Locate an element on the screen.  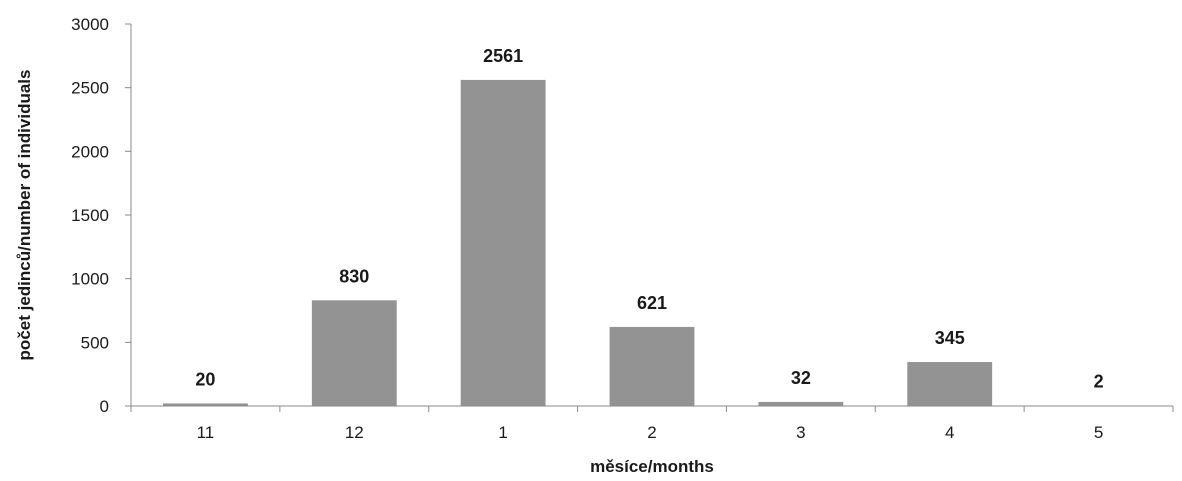
x-tick-label: 2 is located at coordinates (651, 432).